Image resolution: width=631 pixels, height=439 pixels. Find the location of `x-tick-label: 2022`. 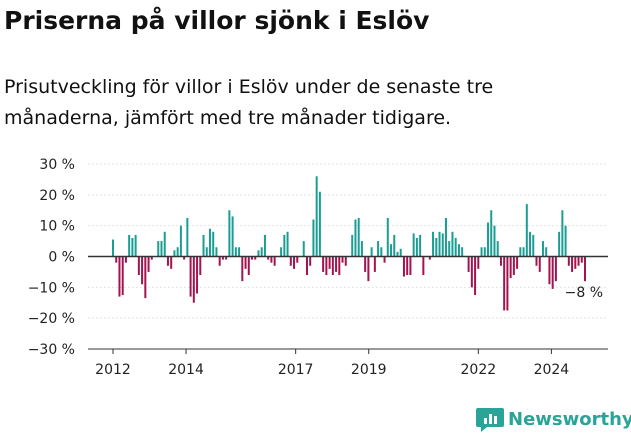

x-tick-label: 2022 is located at coordinates (479, 370).